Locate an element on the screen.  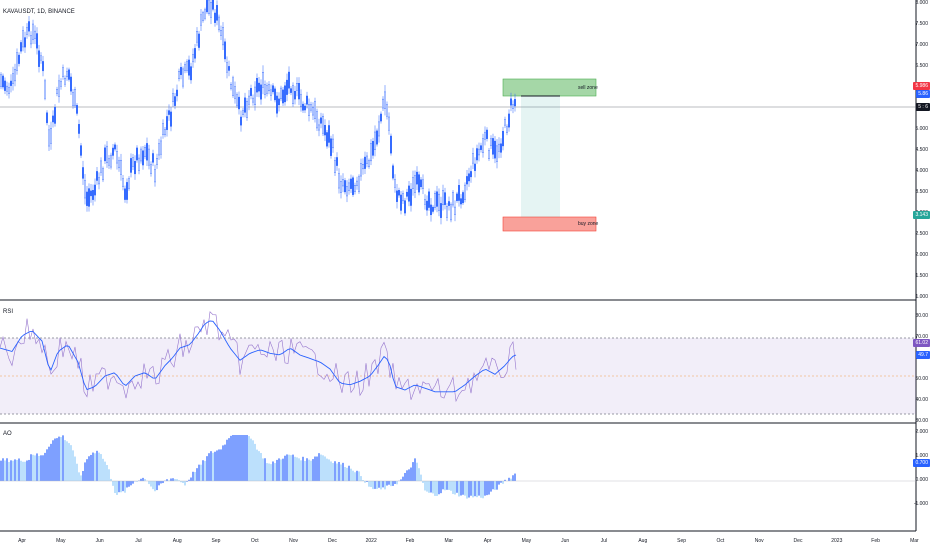
price-axis-label: 7.000 is located at coordinates (921, 45).